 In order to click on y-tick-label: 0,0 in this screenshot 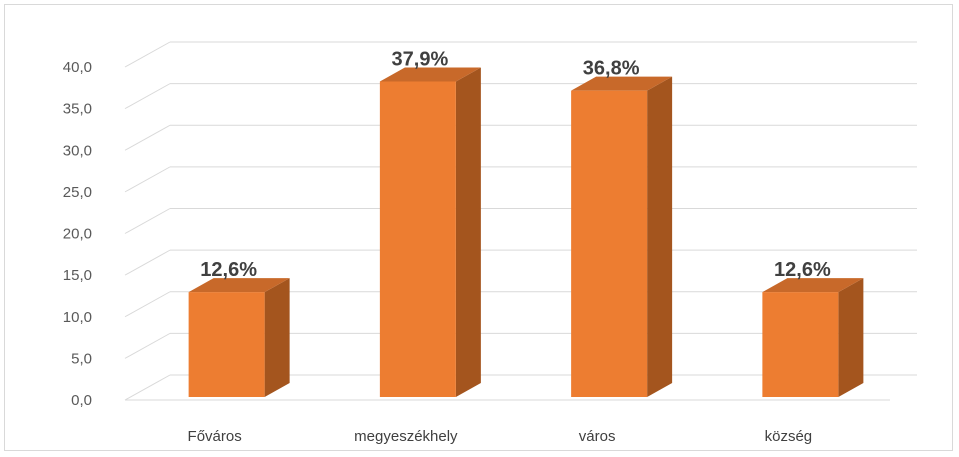, I will do `click(81, 400)`.